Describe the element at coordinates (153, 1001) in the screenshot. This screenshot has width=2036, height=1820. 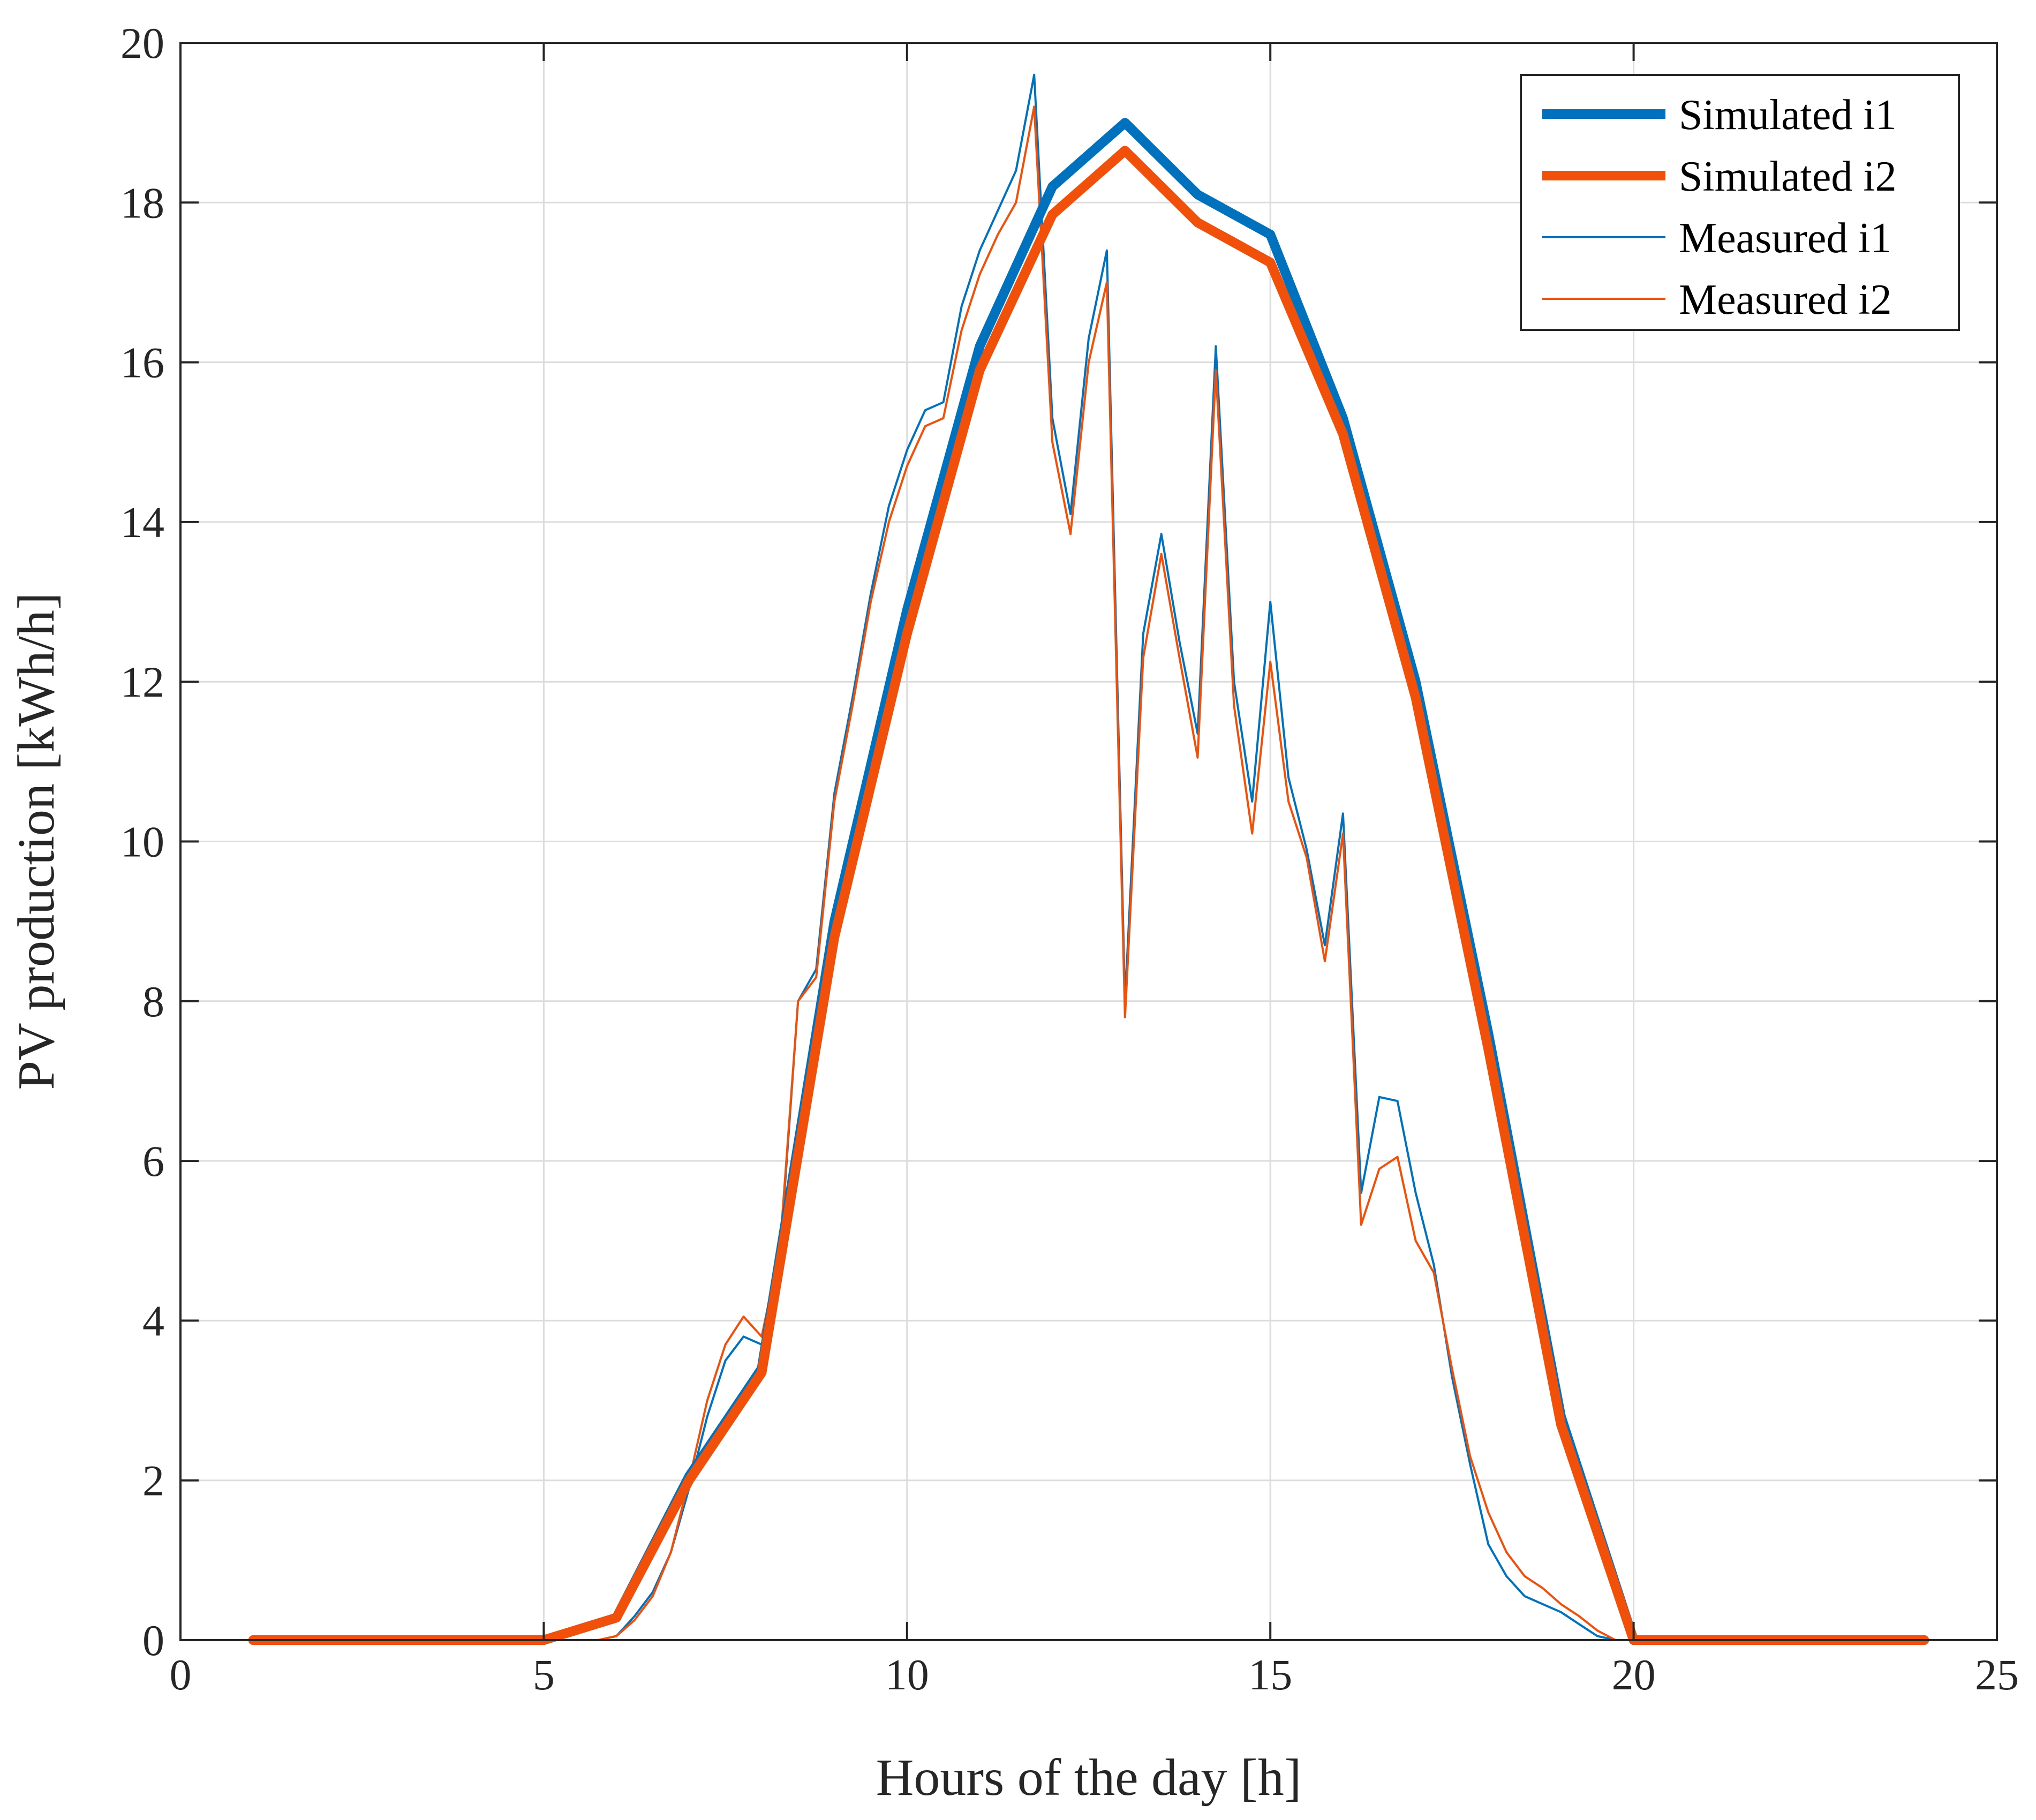
I see `y-tick-label: 8` at that location.